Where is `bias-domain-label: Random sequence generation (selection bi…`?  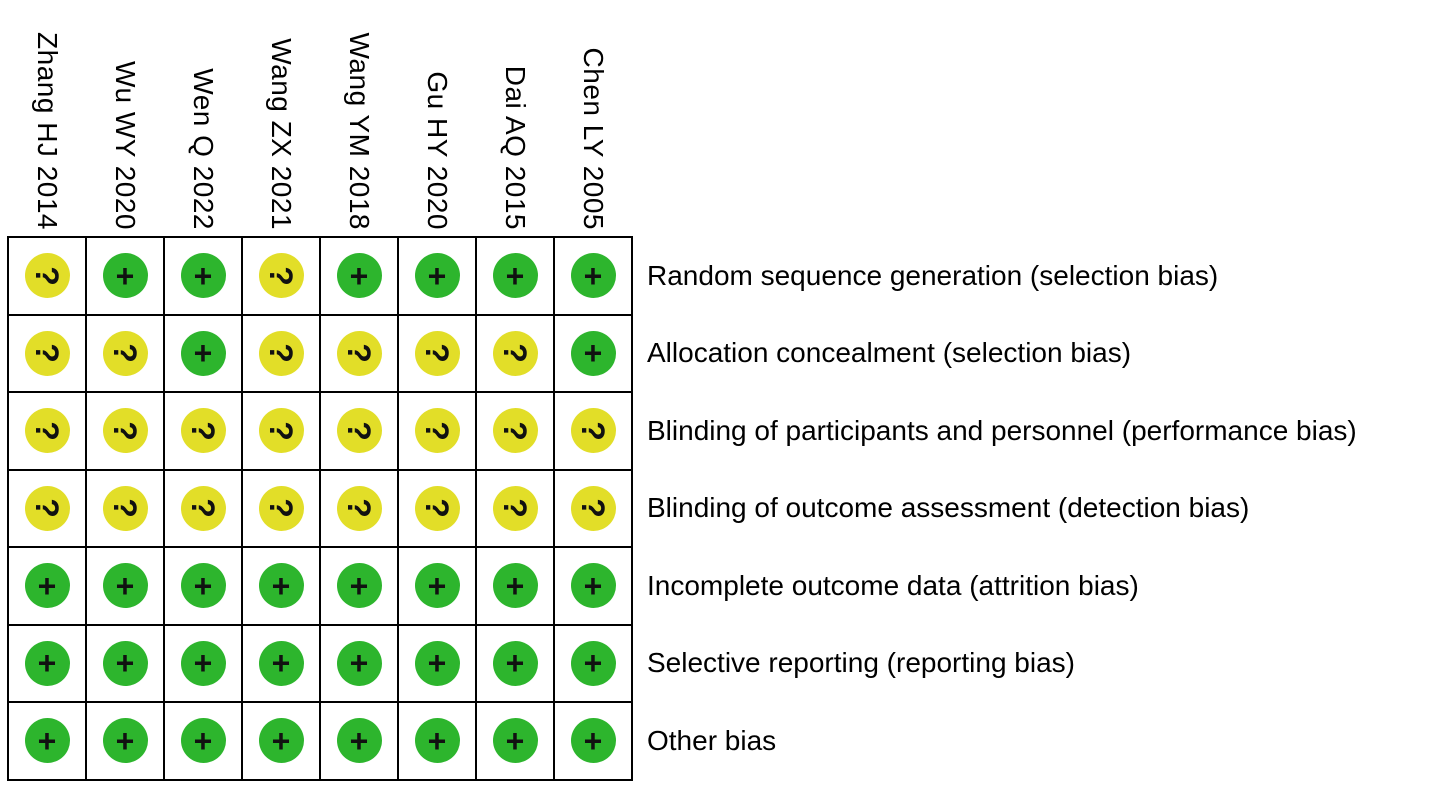 bias-domain-label: Random sequence generation (selection bi… is located at coordinates (933, 275).